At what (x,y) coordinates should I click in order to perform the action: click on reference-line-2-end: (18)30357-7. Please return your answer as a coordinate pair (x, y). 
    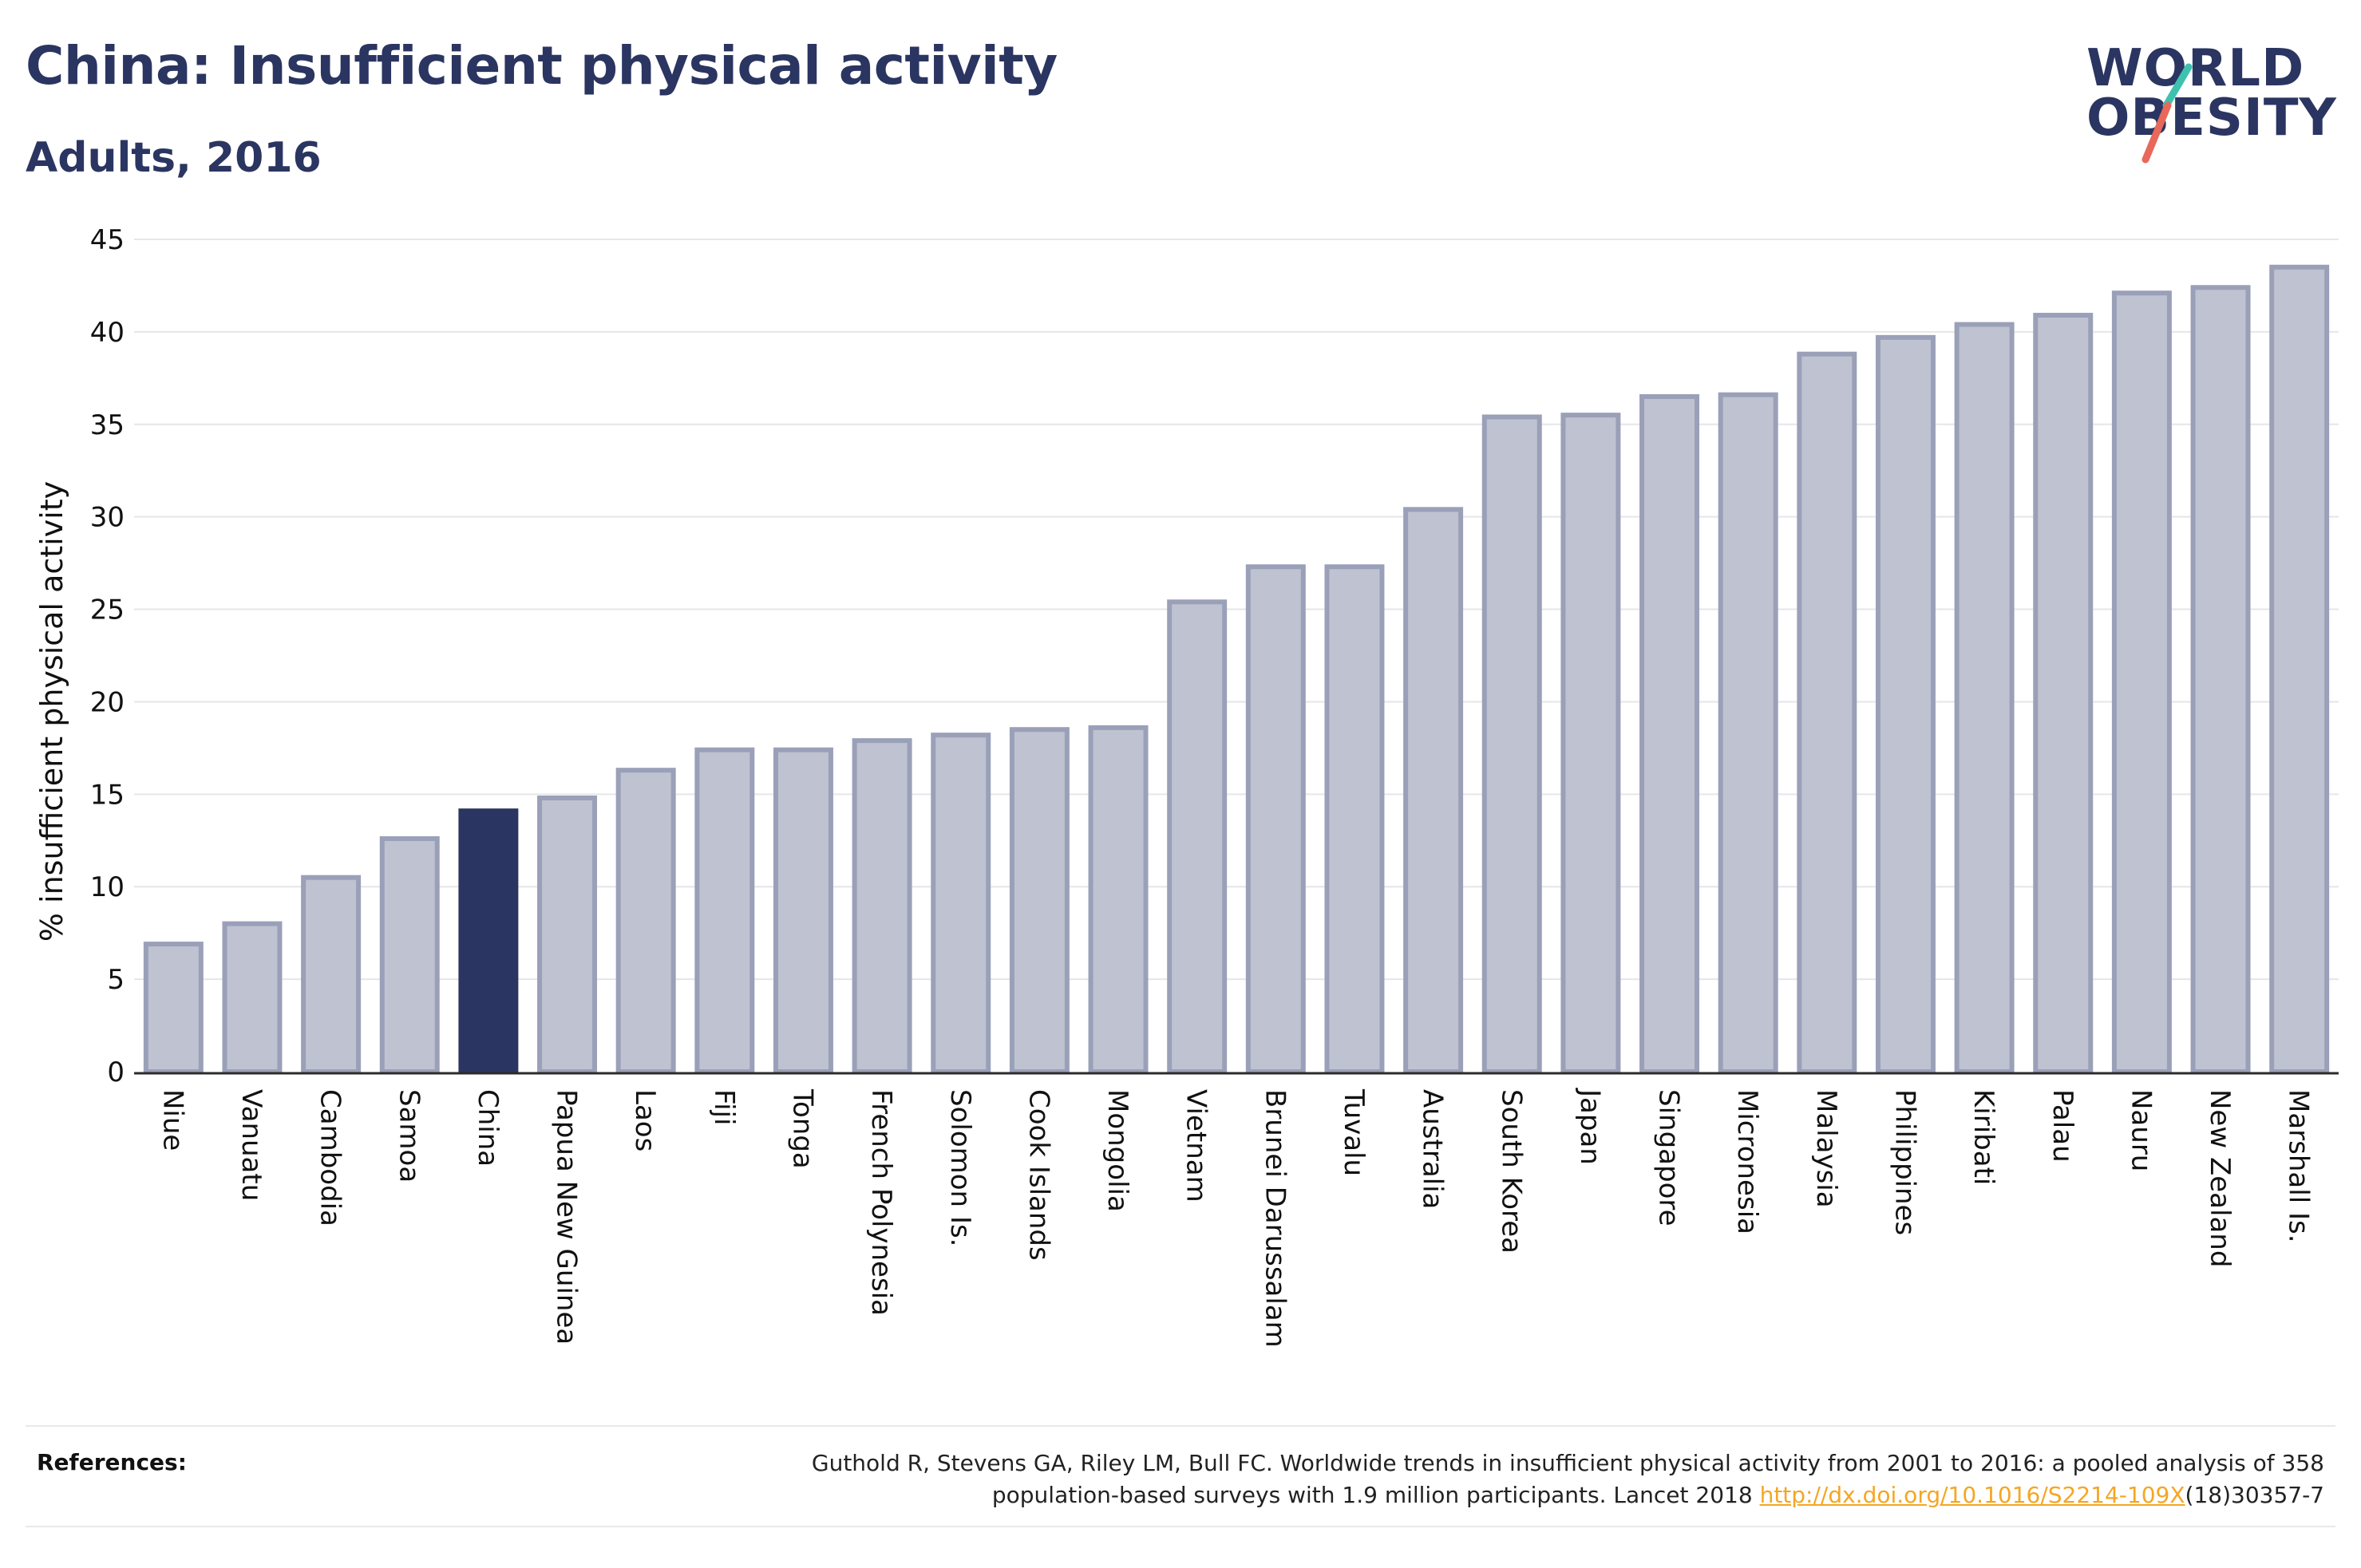
    Looking at the image, I should click on (2254, 1495).